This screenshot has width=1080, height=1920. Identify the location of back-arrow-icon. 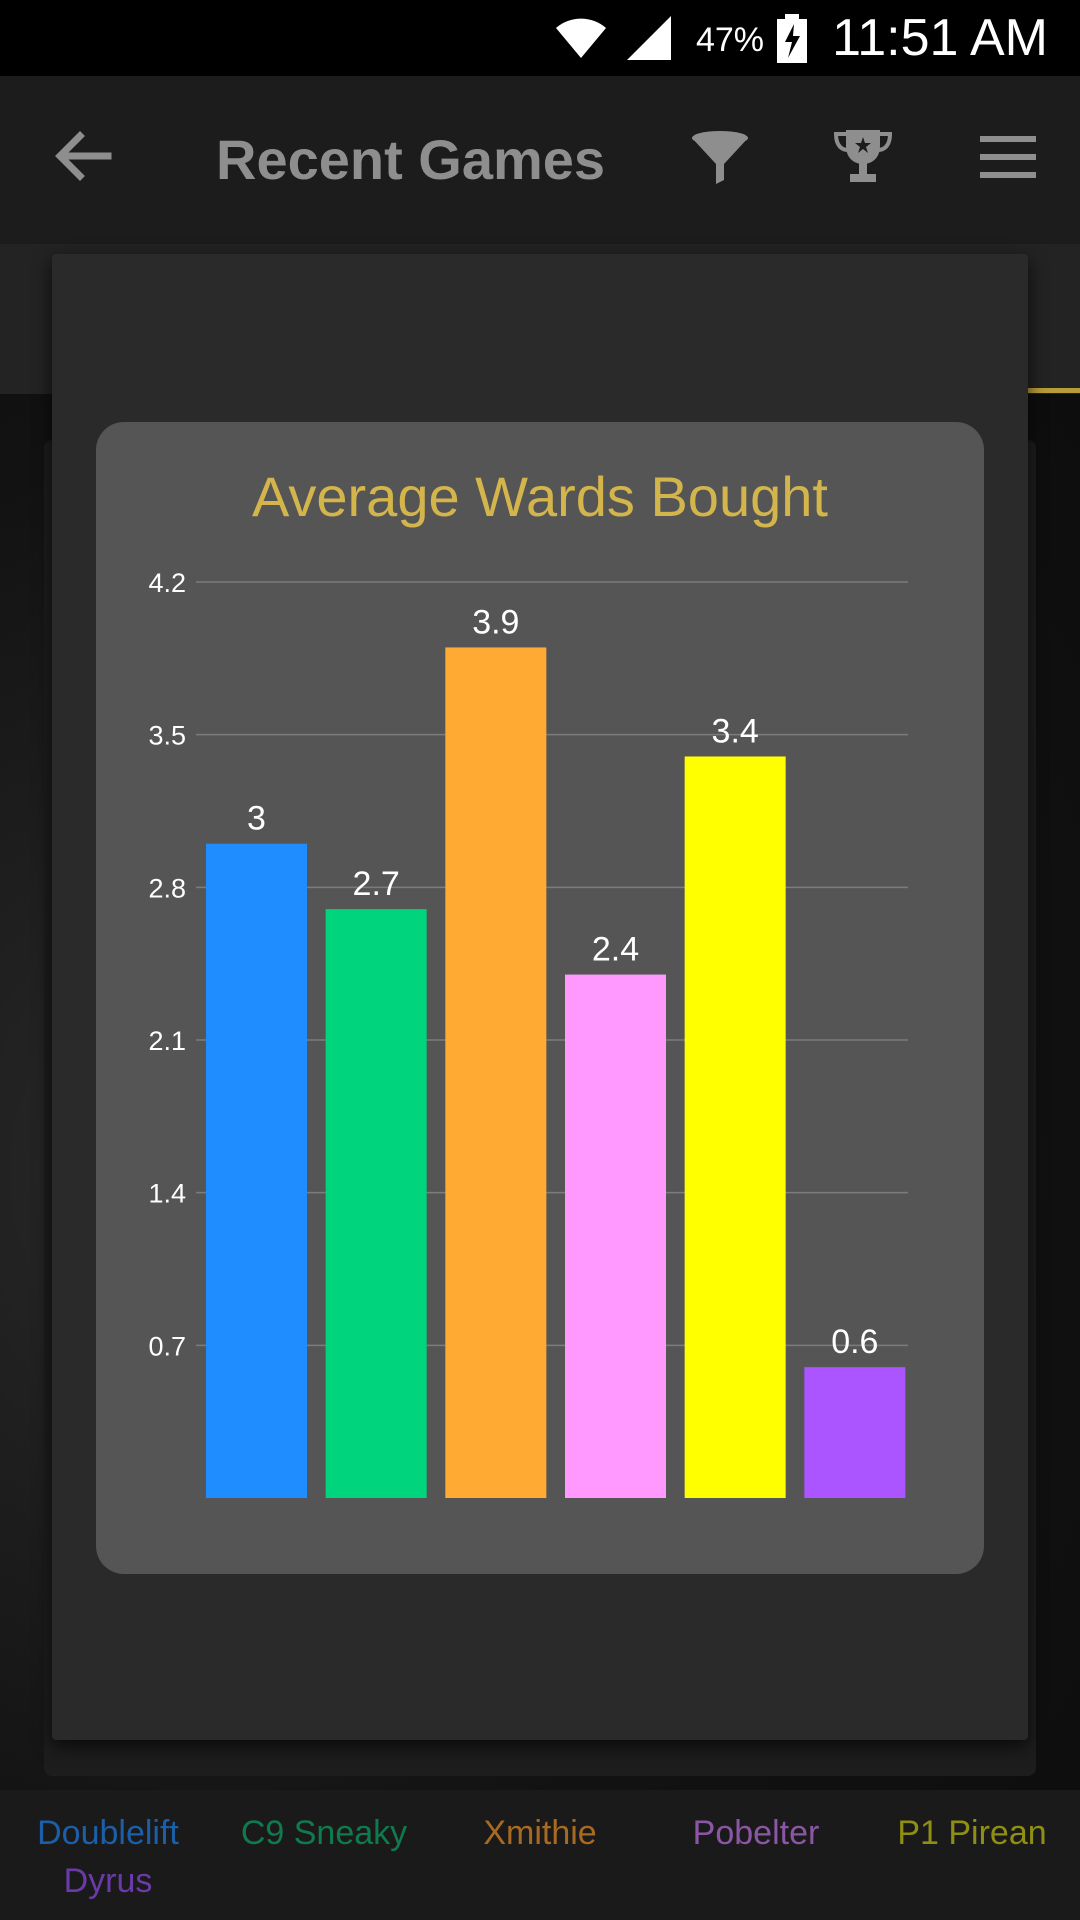
(82, 156).